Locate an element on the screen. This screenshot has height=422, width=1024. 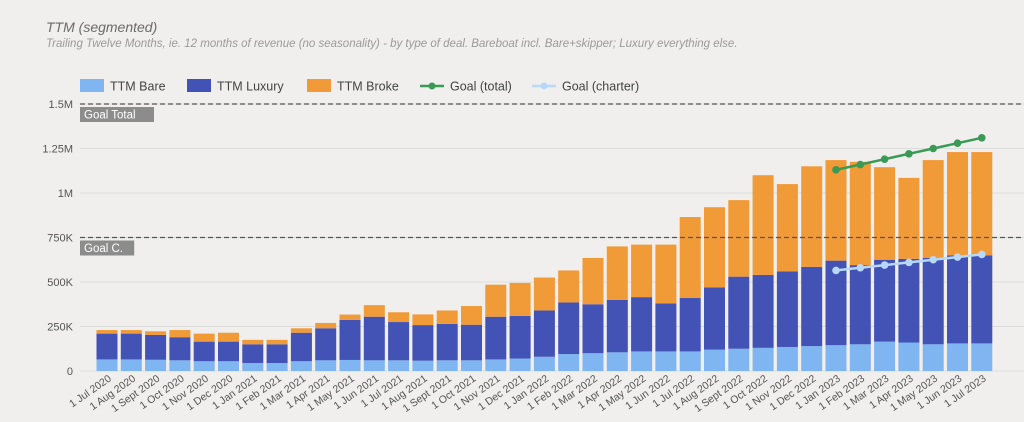
reference-label-text: Goal Total is located at coordinates (110, 116).